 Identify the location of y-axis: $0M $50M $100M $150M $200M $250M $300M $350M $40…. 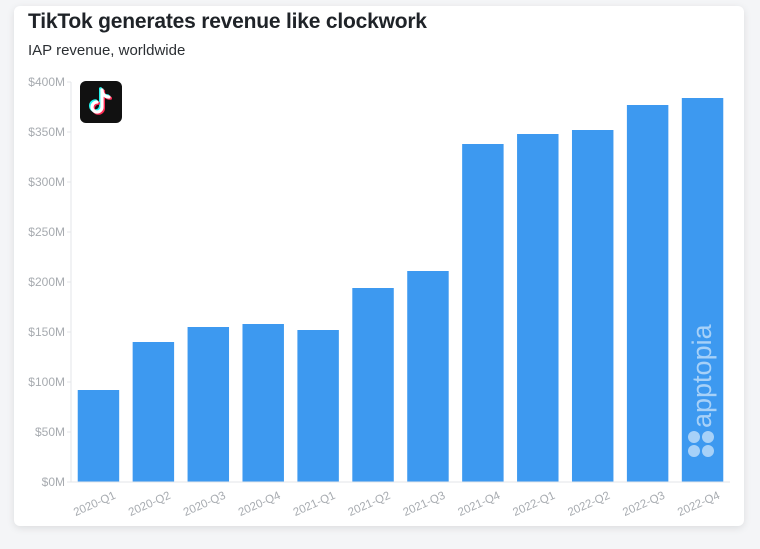
(49, 282).